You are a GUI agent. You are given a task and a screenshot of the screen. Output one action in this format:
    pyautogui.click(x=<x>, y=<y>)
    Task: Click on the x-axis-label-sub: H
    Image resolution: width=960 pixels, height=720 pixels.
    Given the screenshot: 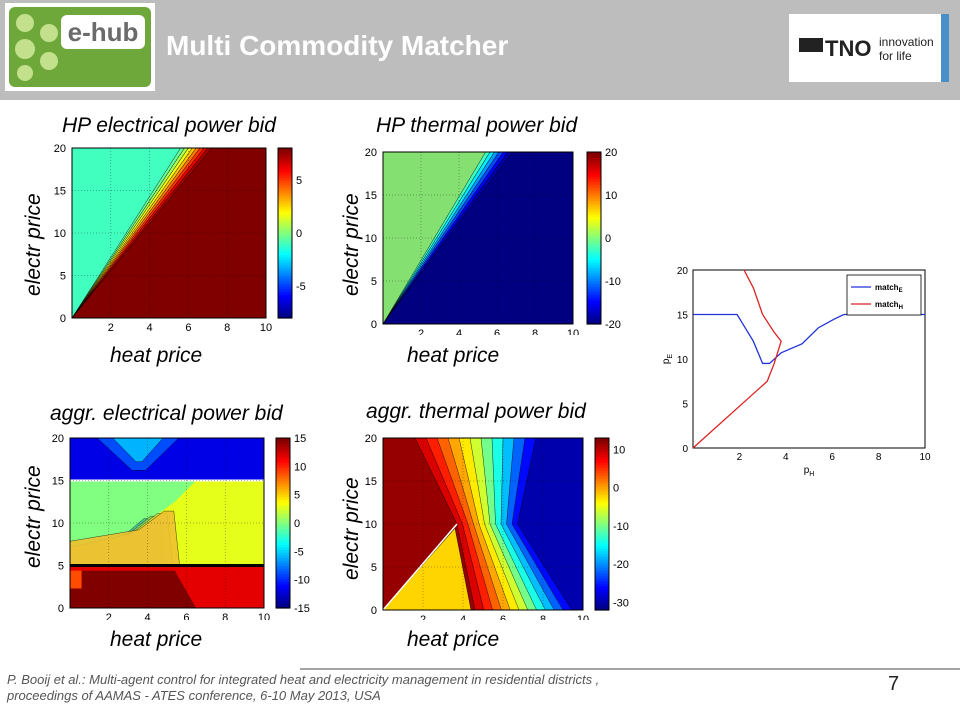 What is the action you would take?
    pyautogui.click(x=811, y=474)
    